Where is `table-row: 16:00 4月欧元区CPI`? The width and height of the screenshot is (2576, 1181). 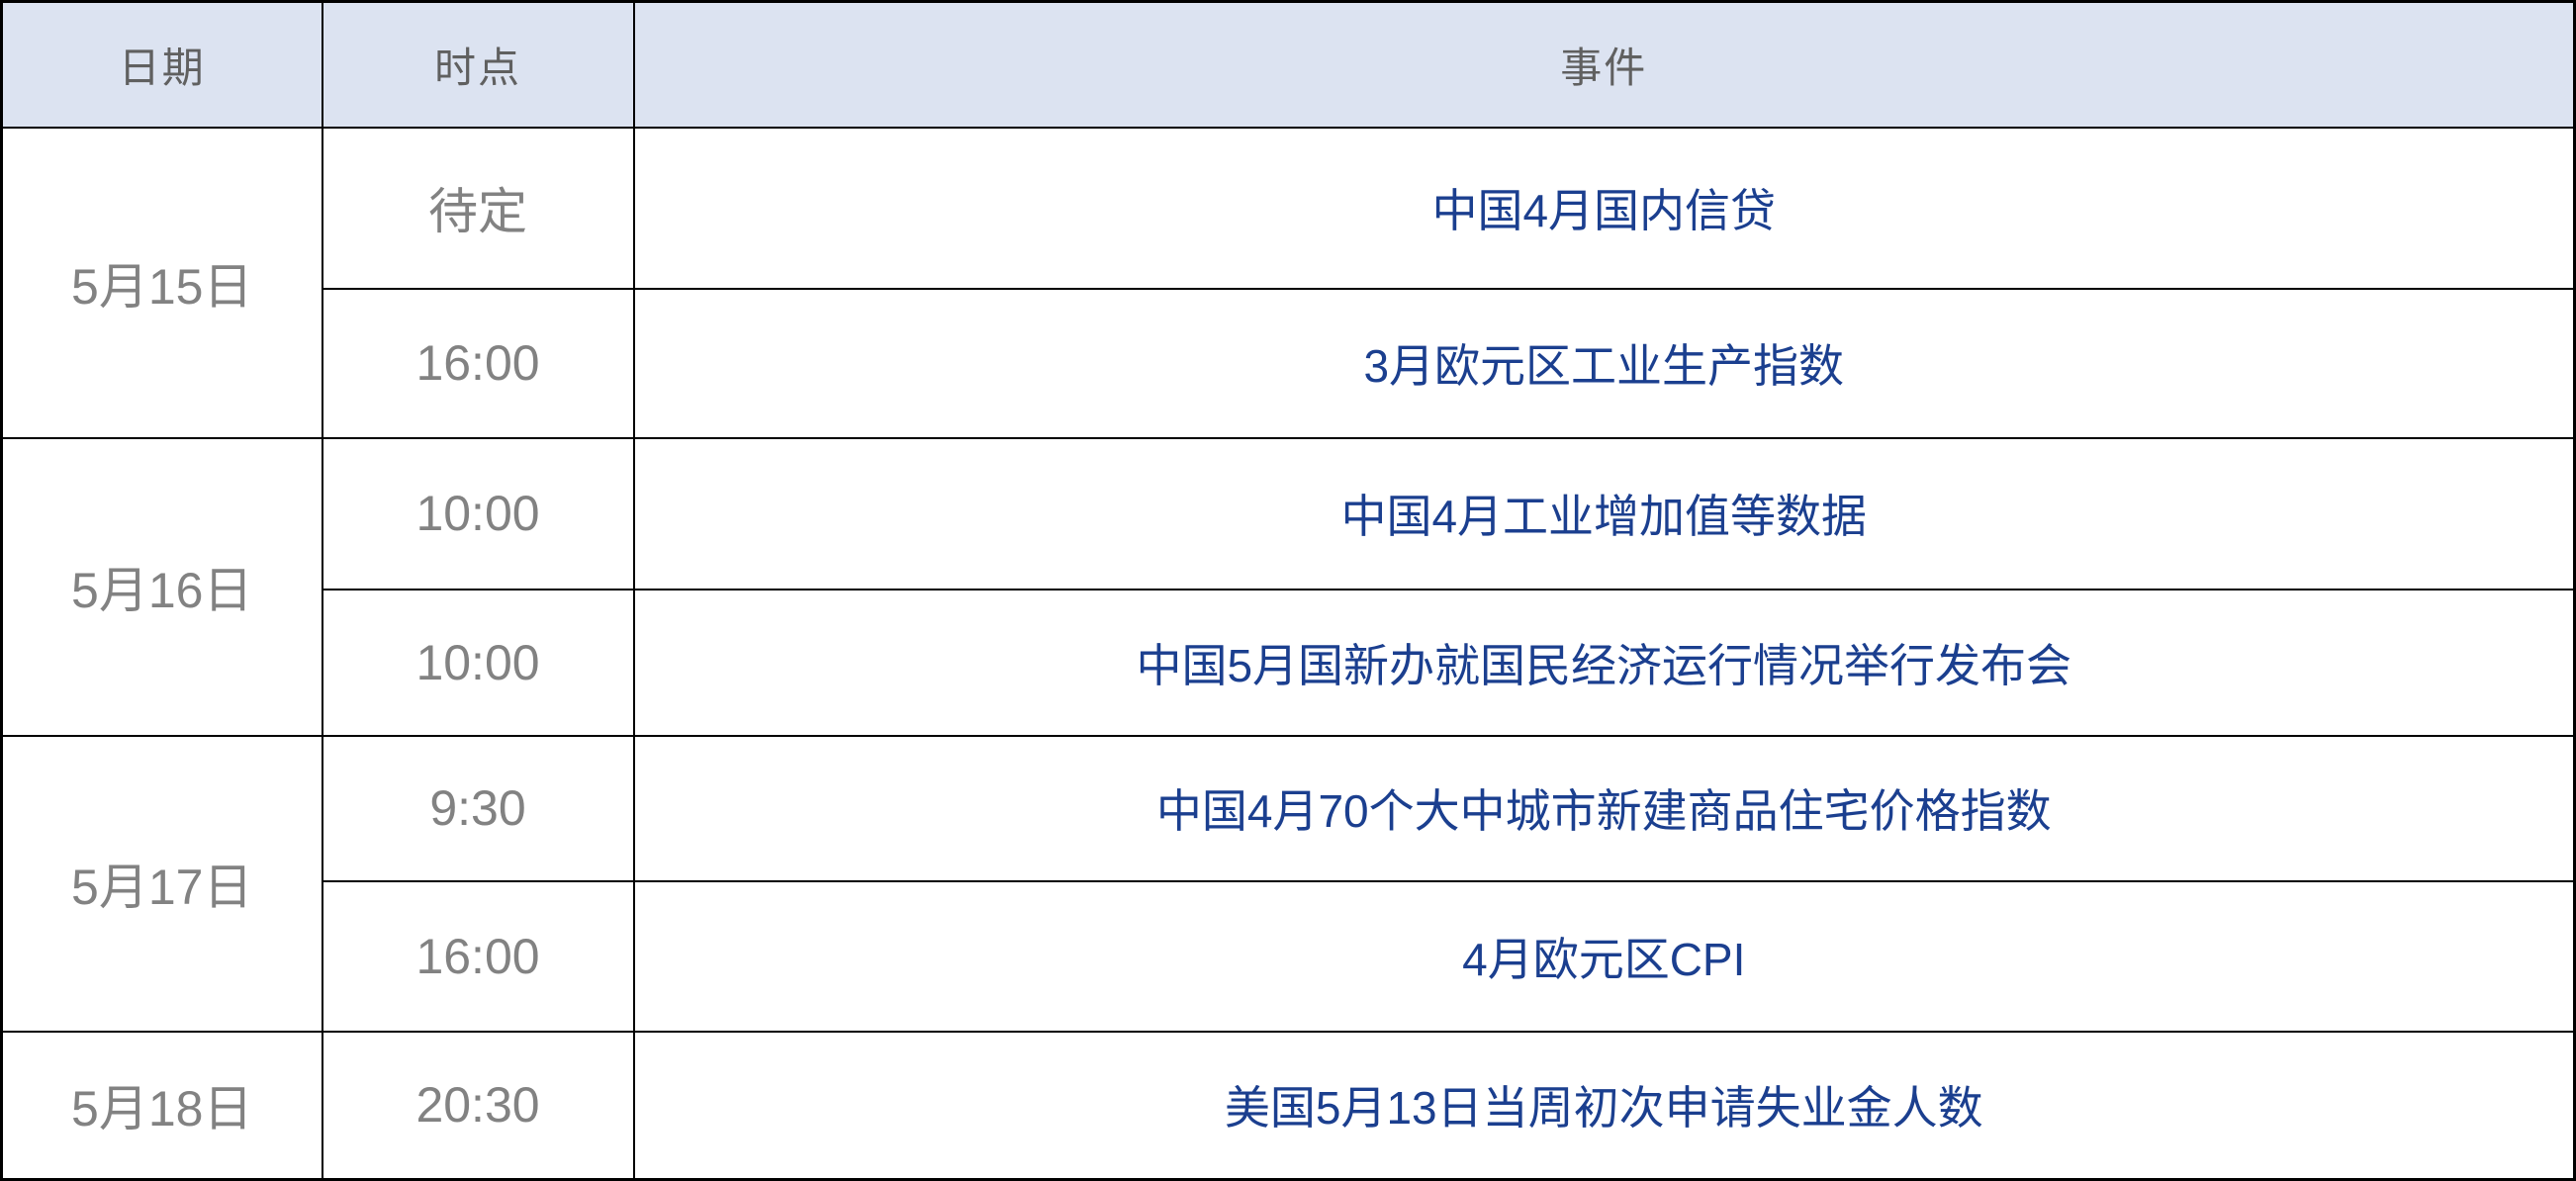
table-row: 16:00 4月欧元区CPI is located at coordinates (1289, 956).